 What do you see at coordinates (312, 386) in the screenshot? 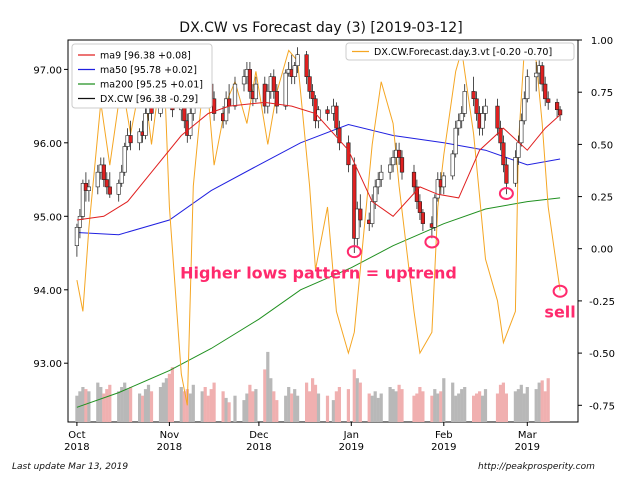
I see `volume-bars` at bounding box center [312, 386].